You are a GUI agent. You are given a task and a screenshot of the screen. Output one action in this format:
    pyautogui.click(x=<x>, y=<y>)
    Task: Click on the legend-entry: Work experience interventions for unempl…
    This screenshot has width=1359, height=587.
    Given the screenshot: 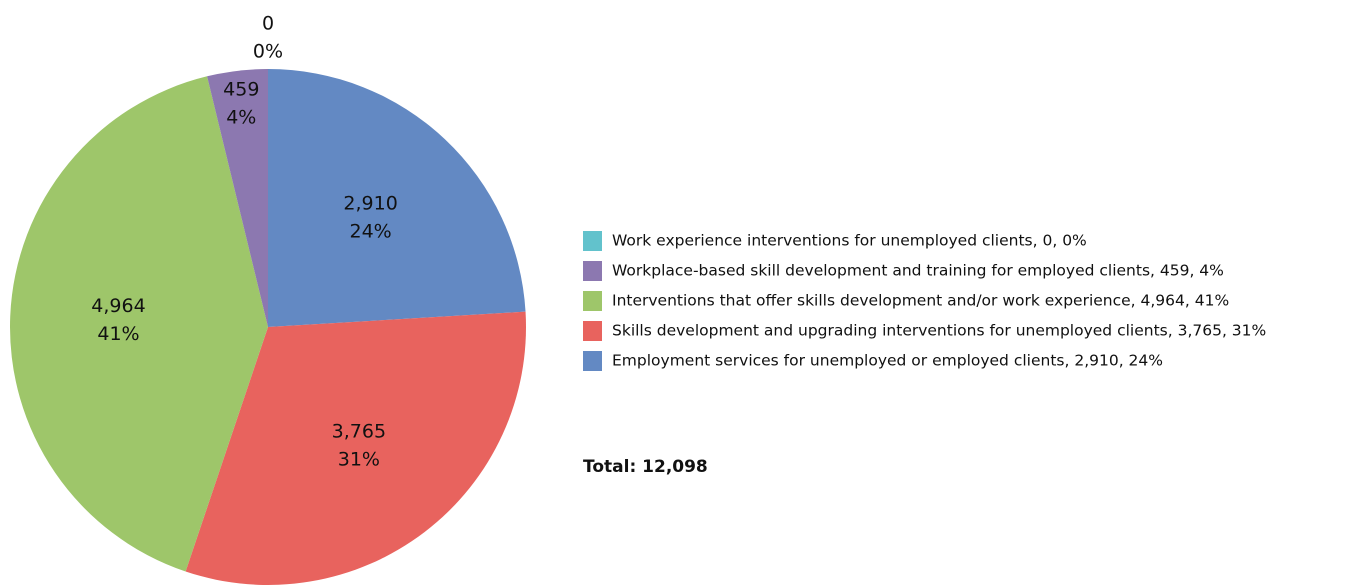 What is the action you would take?
    pyautogui.click(x=849, y=241)
    